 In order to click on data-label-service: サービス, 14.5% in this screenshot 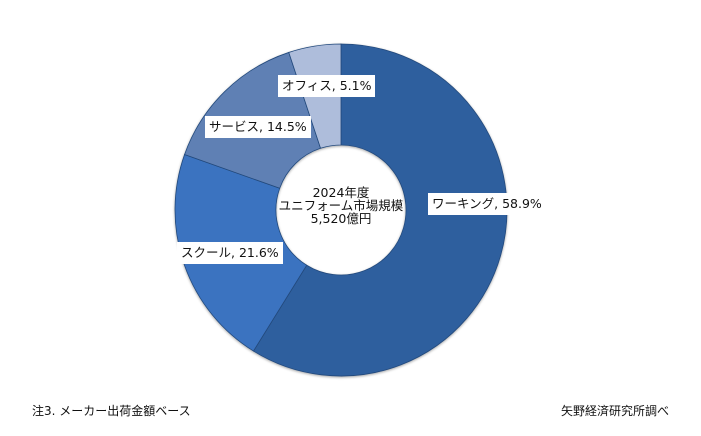, I will do `click(258, 127)`.